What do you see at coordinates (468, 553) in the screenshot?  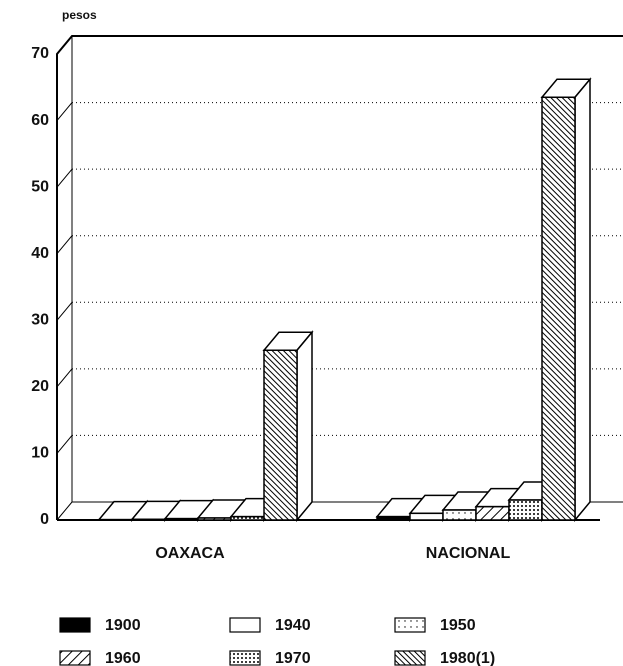 I see `x-tick-label: NACIONAL` at bounding box center [468, 553].